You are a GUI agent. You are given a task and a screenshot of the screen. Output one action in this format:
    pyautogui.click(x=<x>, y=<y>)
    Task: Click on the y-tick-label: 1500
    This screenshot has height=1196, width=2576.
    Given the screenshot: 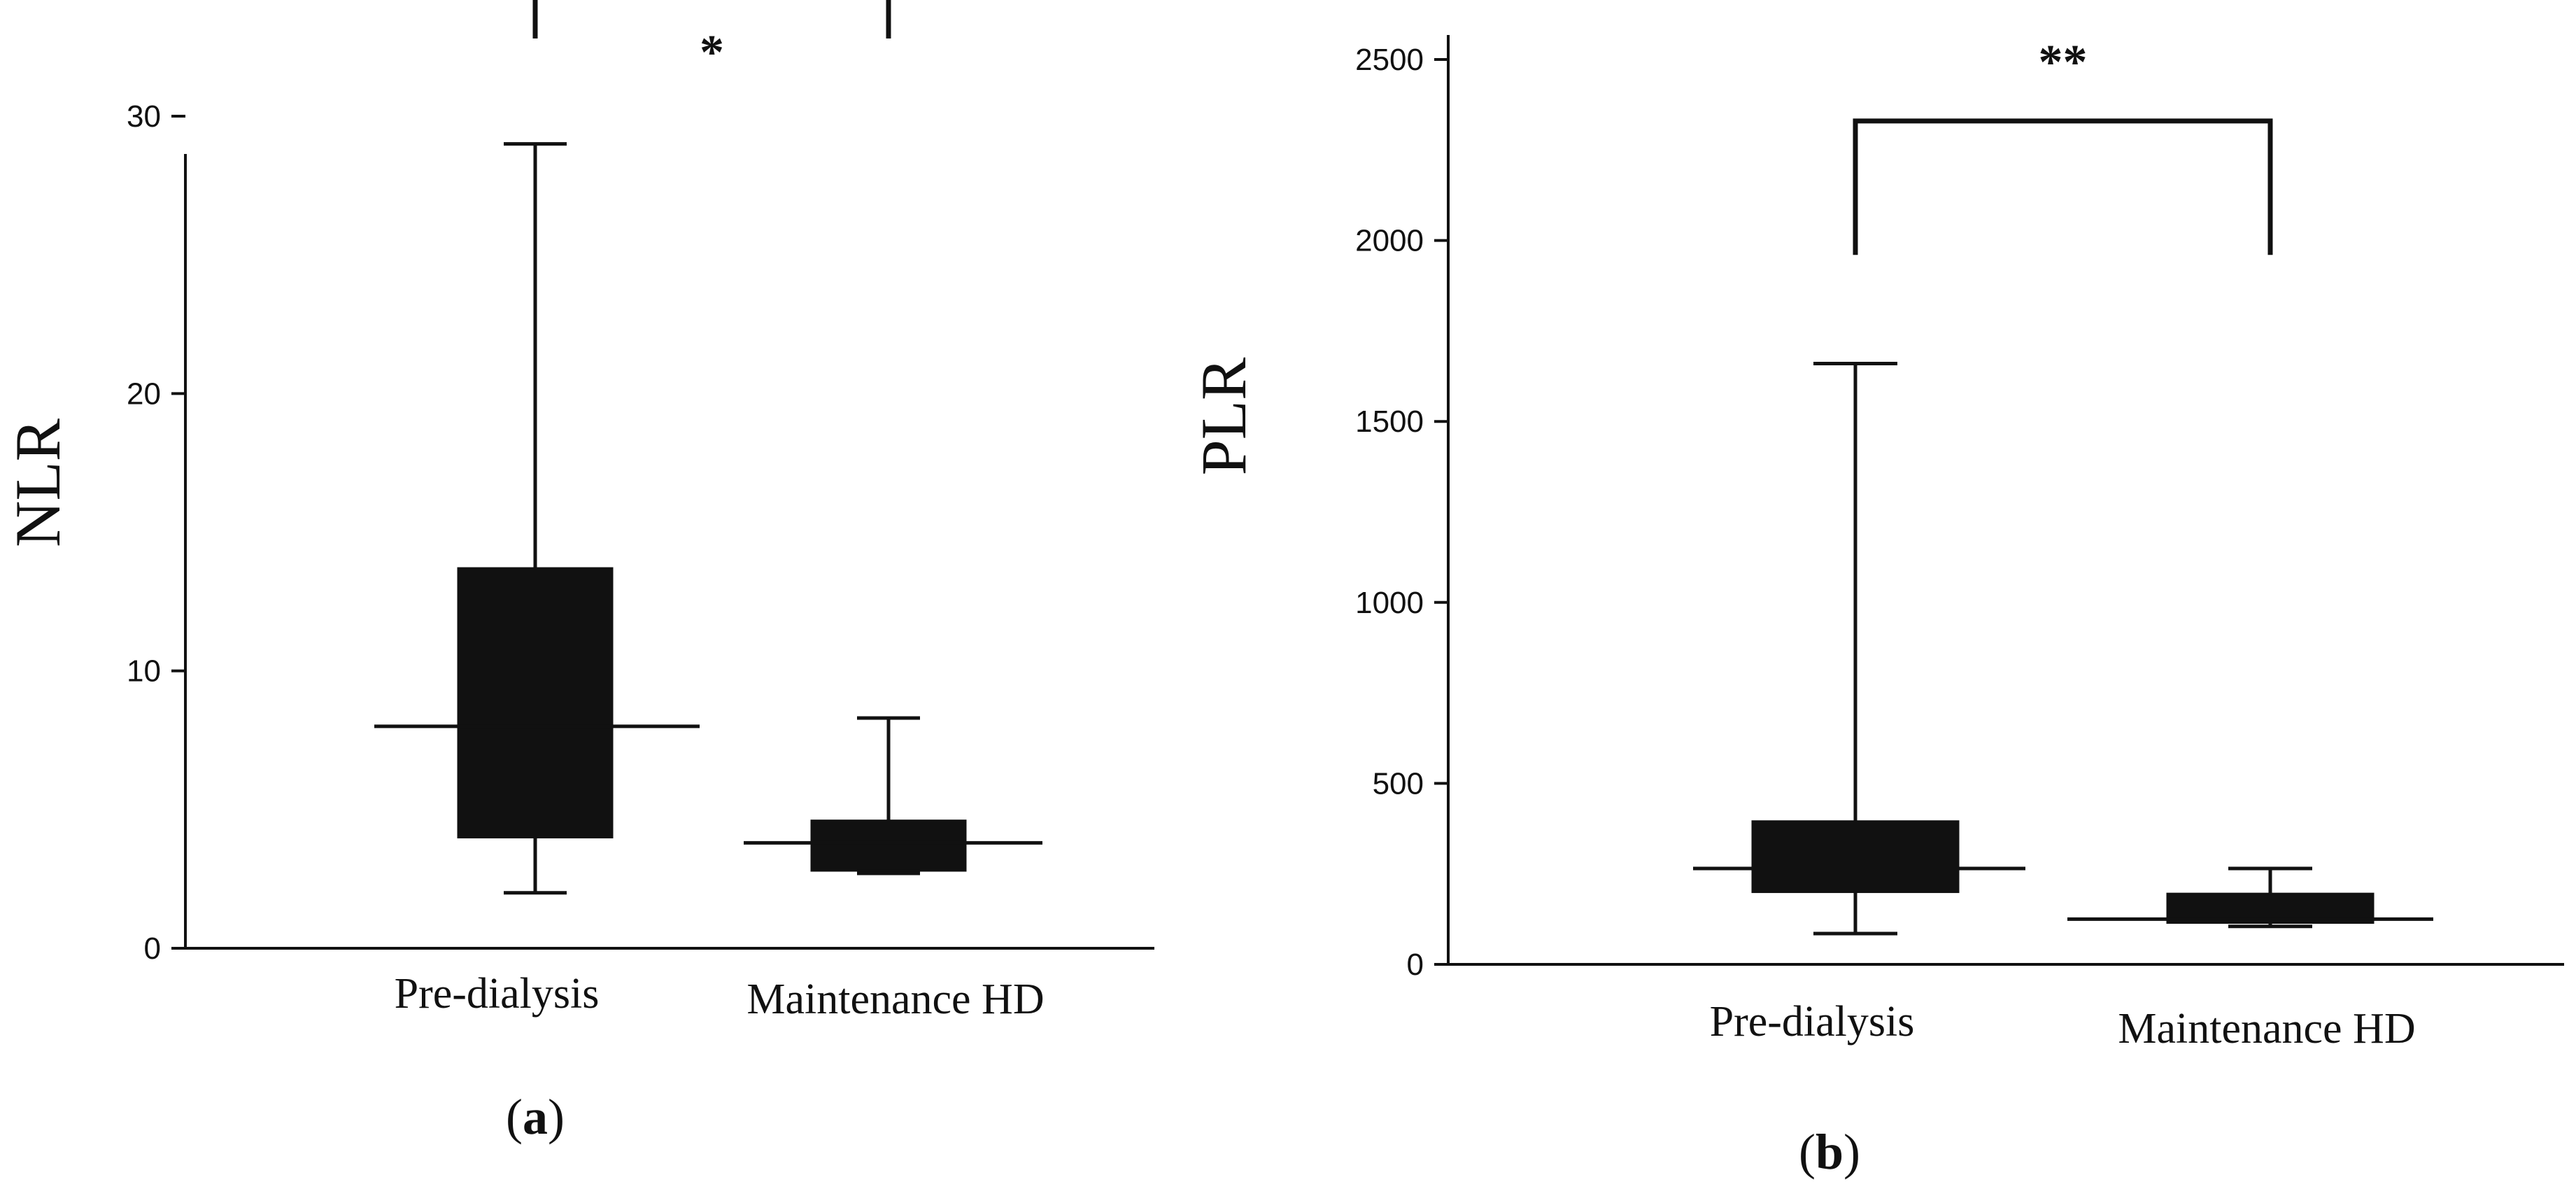 What is the action you would take?
    pyautogui.click(x=1389, y=421)
    